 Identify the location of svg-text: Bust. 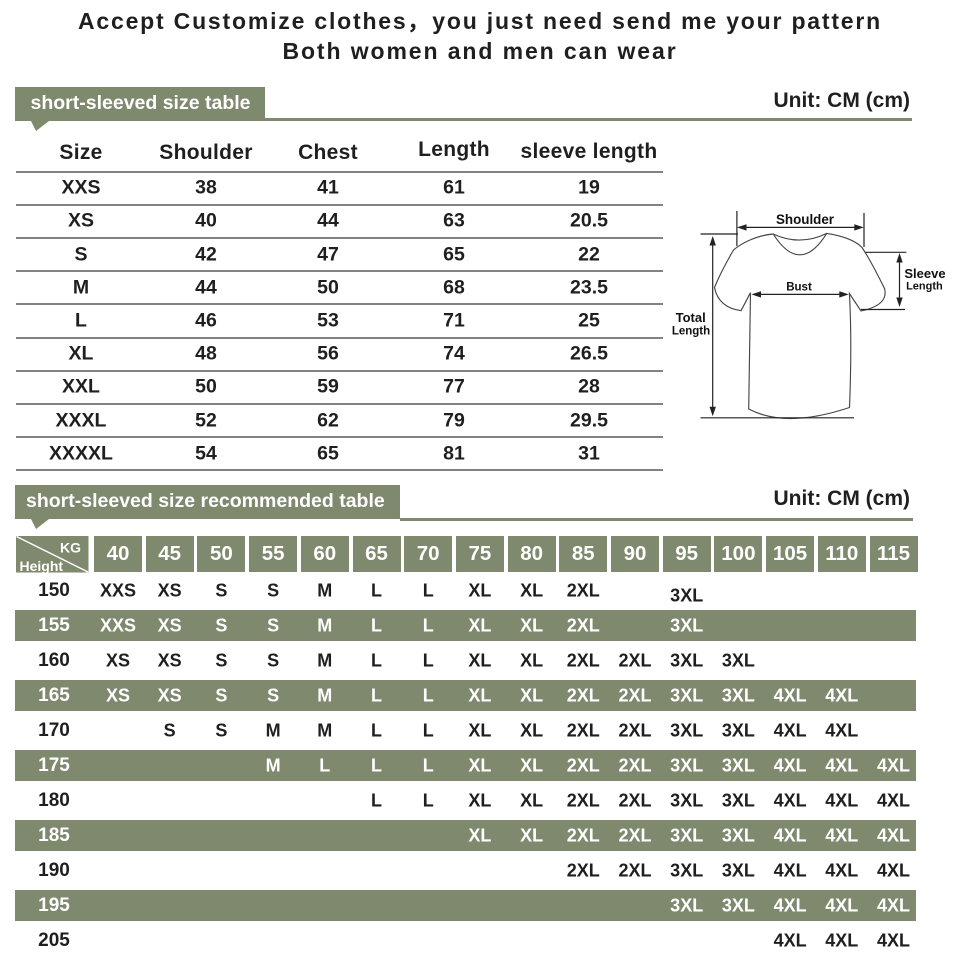
(799, 288).